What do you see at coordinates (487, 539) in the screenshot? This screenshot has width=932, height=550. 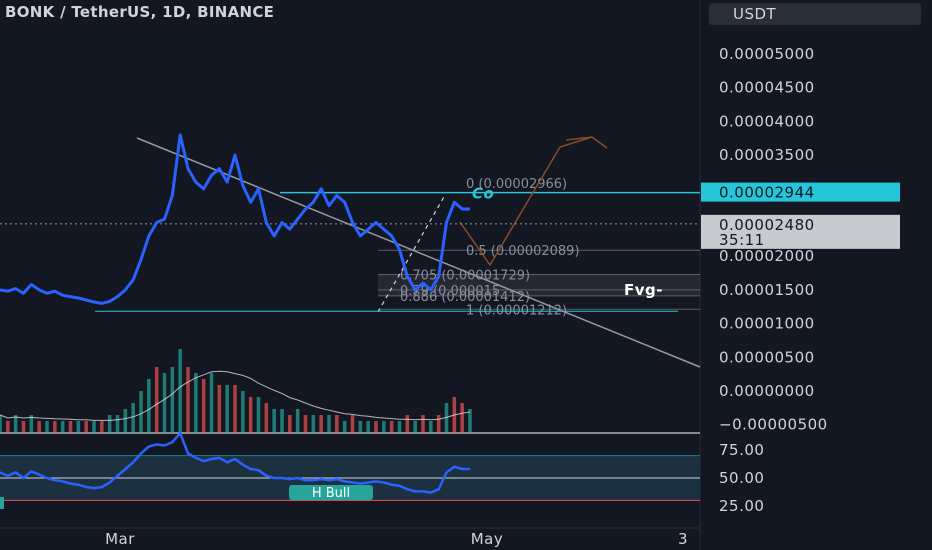 I see `time-tick-label: May` at bounding box center [487, 539].